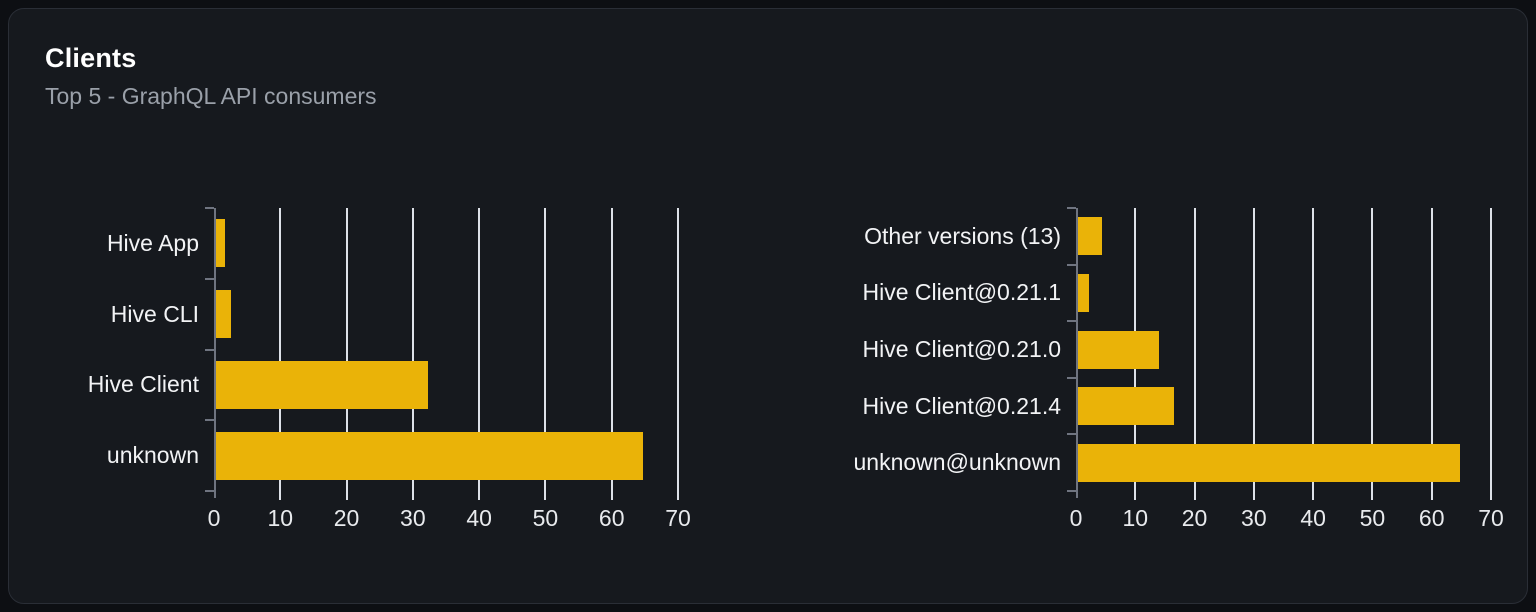 This screenshot has height=612, width=1536. Describe the element at coordinates (223, 314) in the screenshot. I see `bar-hive-cli` at that location.